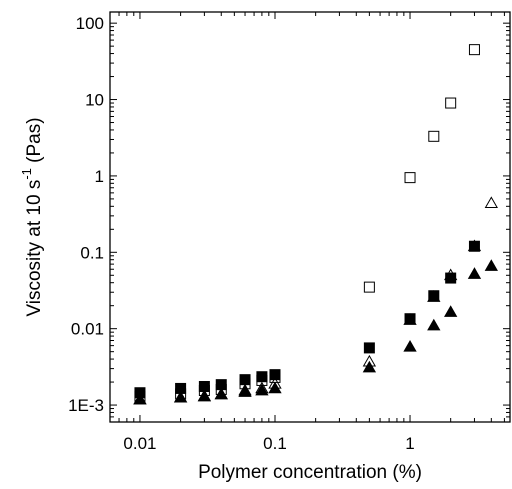 The width and height of the screenshot is (512, 489). What do you see at coordinates (87, 329) in the screenshot?
I see `y-tick-label: 0.01` at bounding box center [87, 329].